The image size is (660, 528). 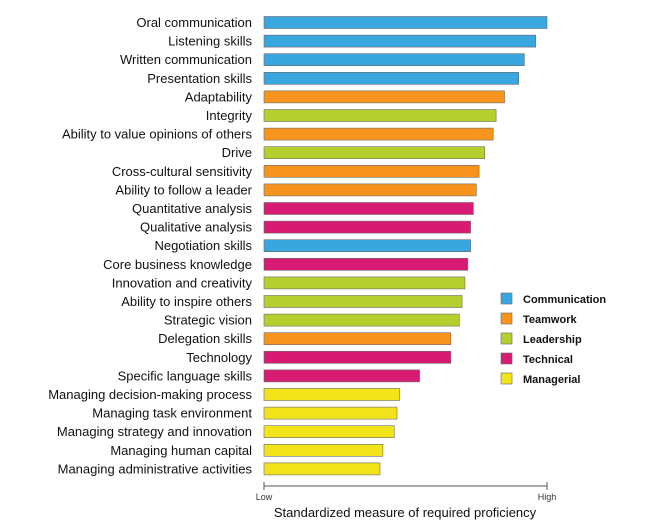 I want to click on category-label: Adaptability, so click(x=219, y=96).